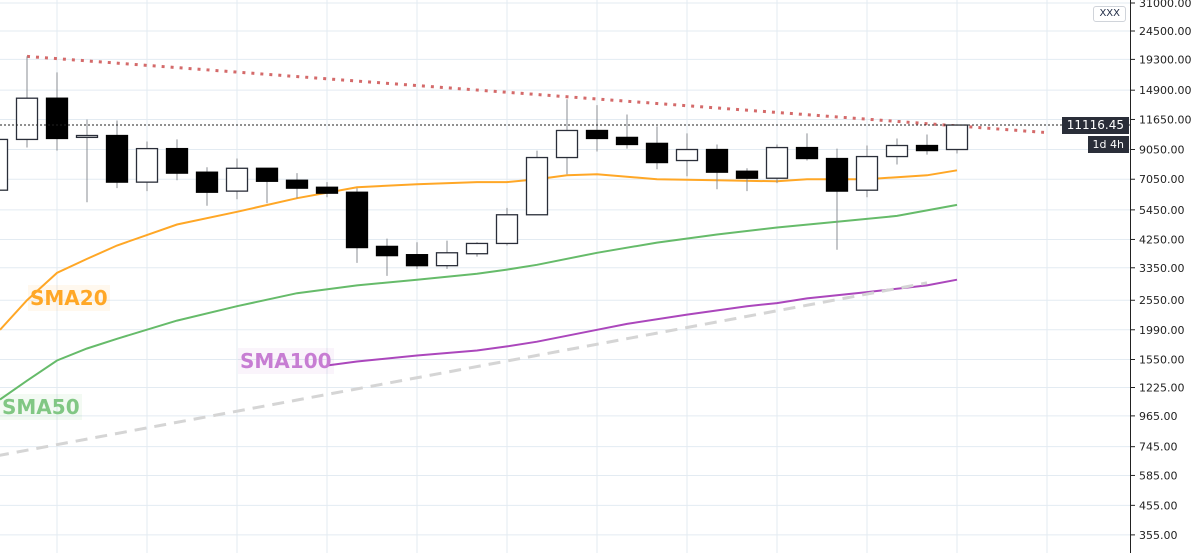 The image size is (1194, 553). I want to click on y-tick-label: 5450.00, so click(1162, 210).